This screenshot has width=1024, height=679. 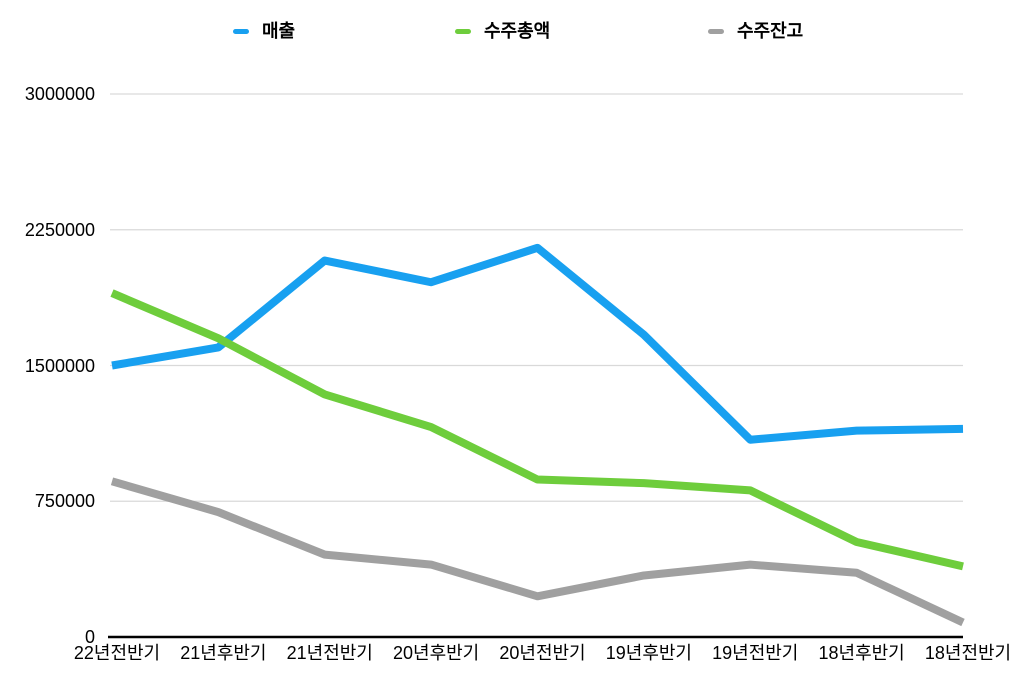 What do you see at coordinates (716, 31) in the screenshot?
I see `order-backlog-line-swatch-icon` at bounding box center [716, 31].